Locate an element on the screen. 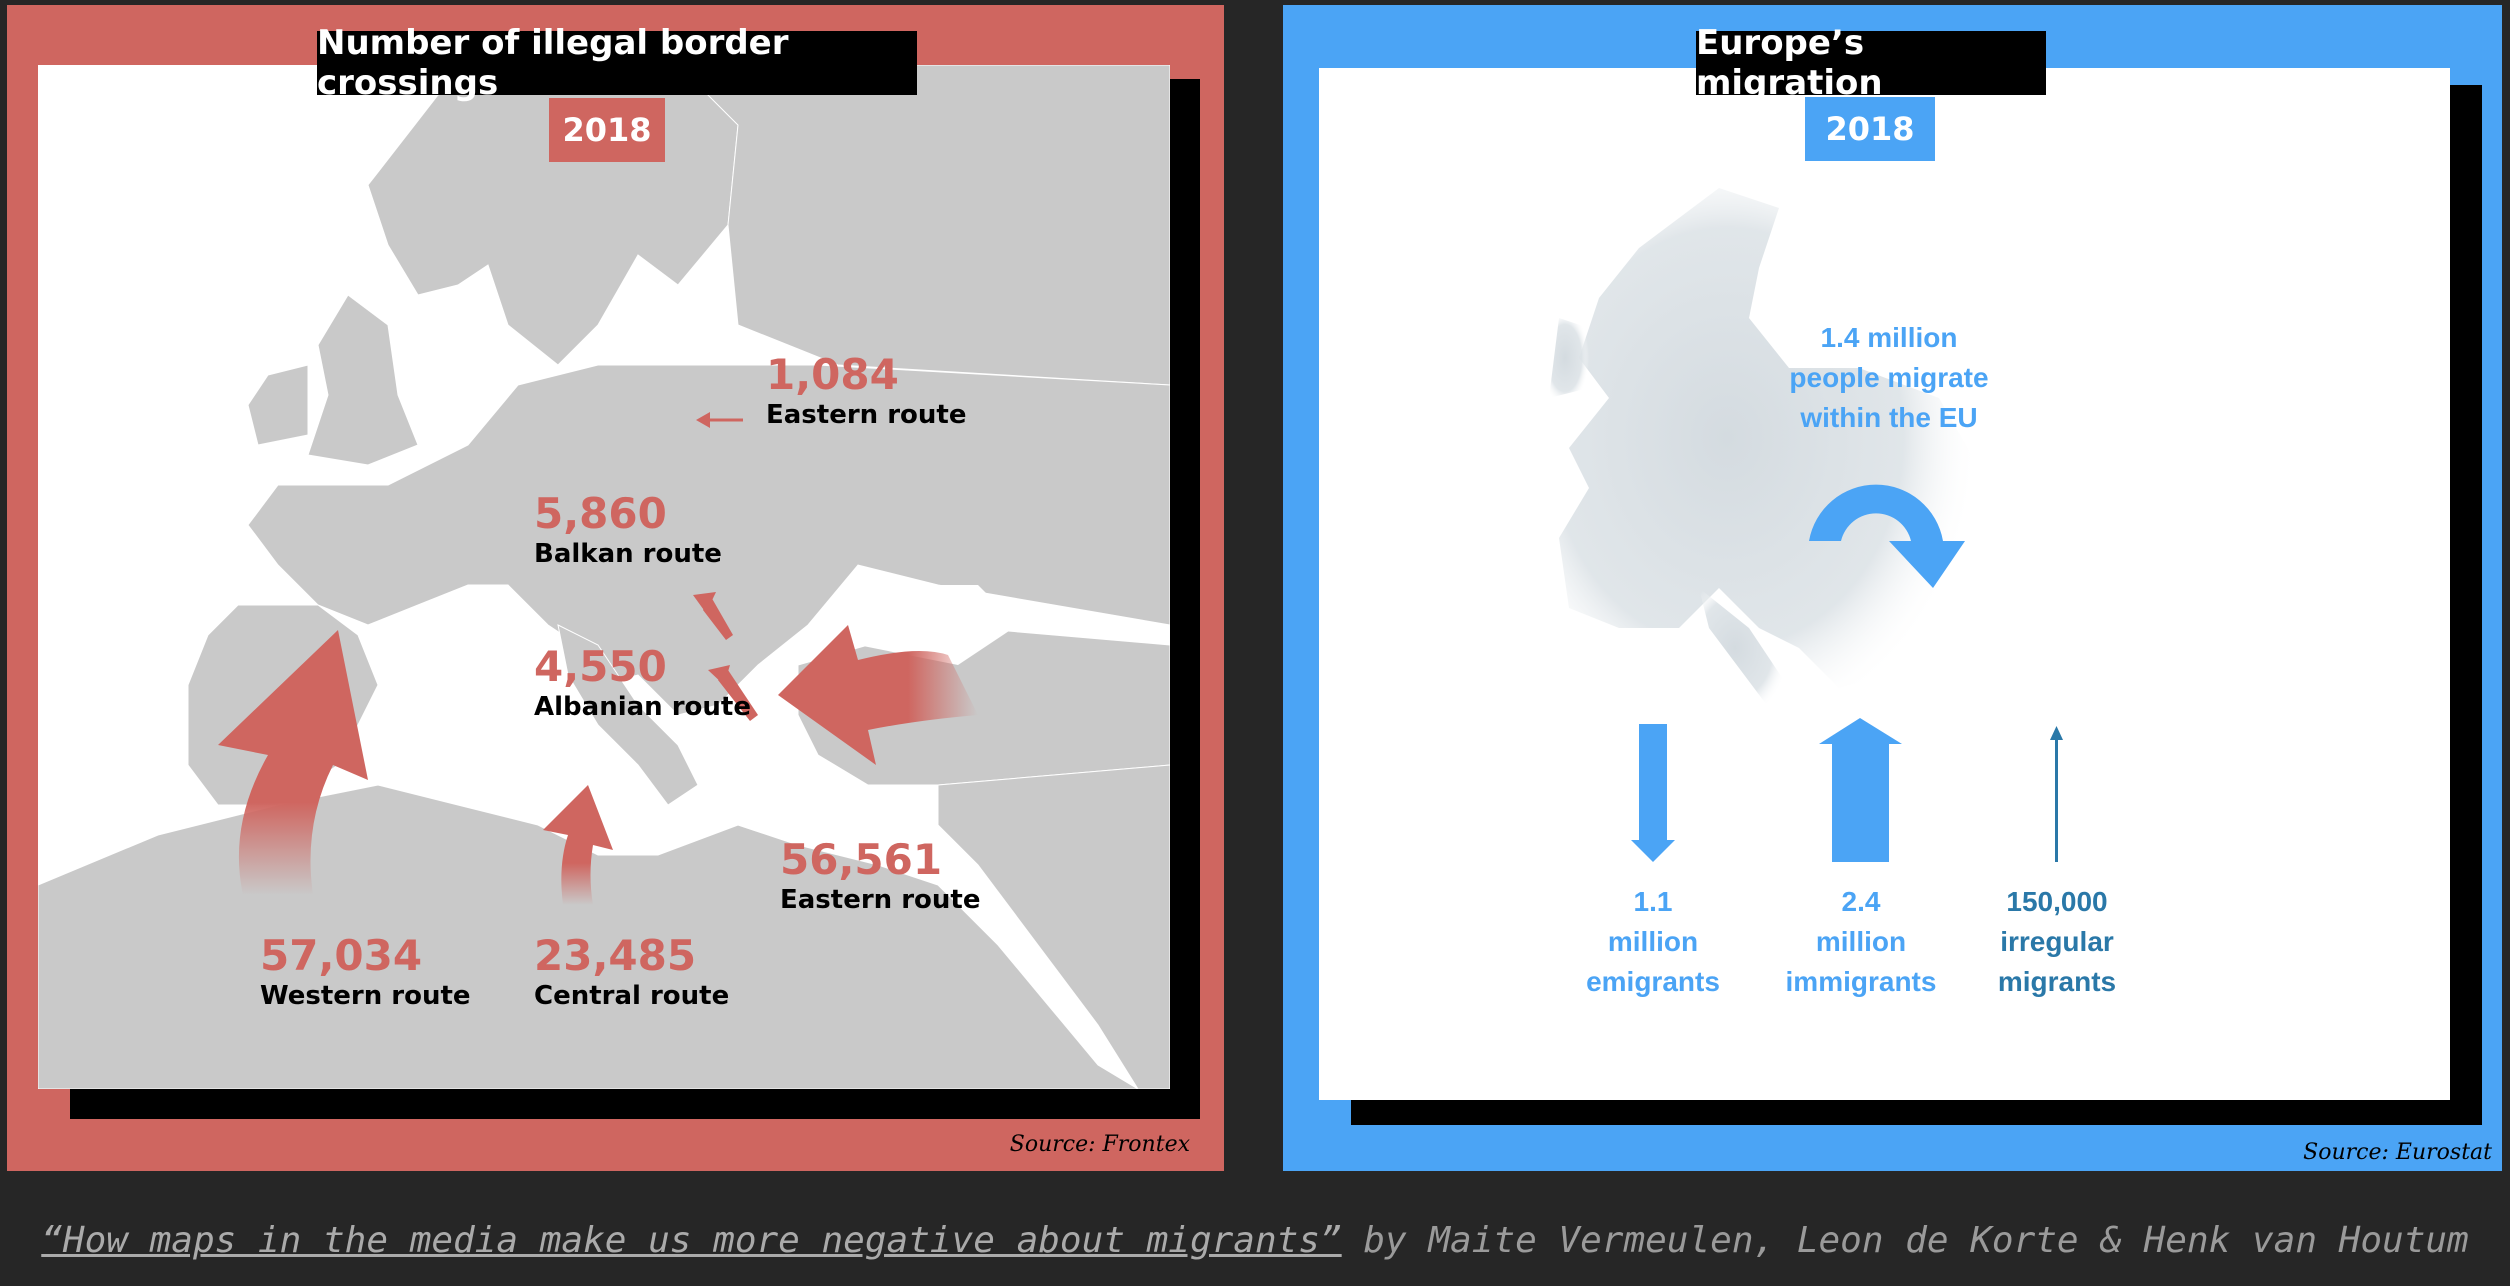  frontex-source: Source: Frontex is located at coordinates (1099, 1144).